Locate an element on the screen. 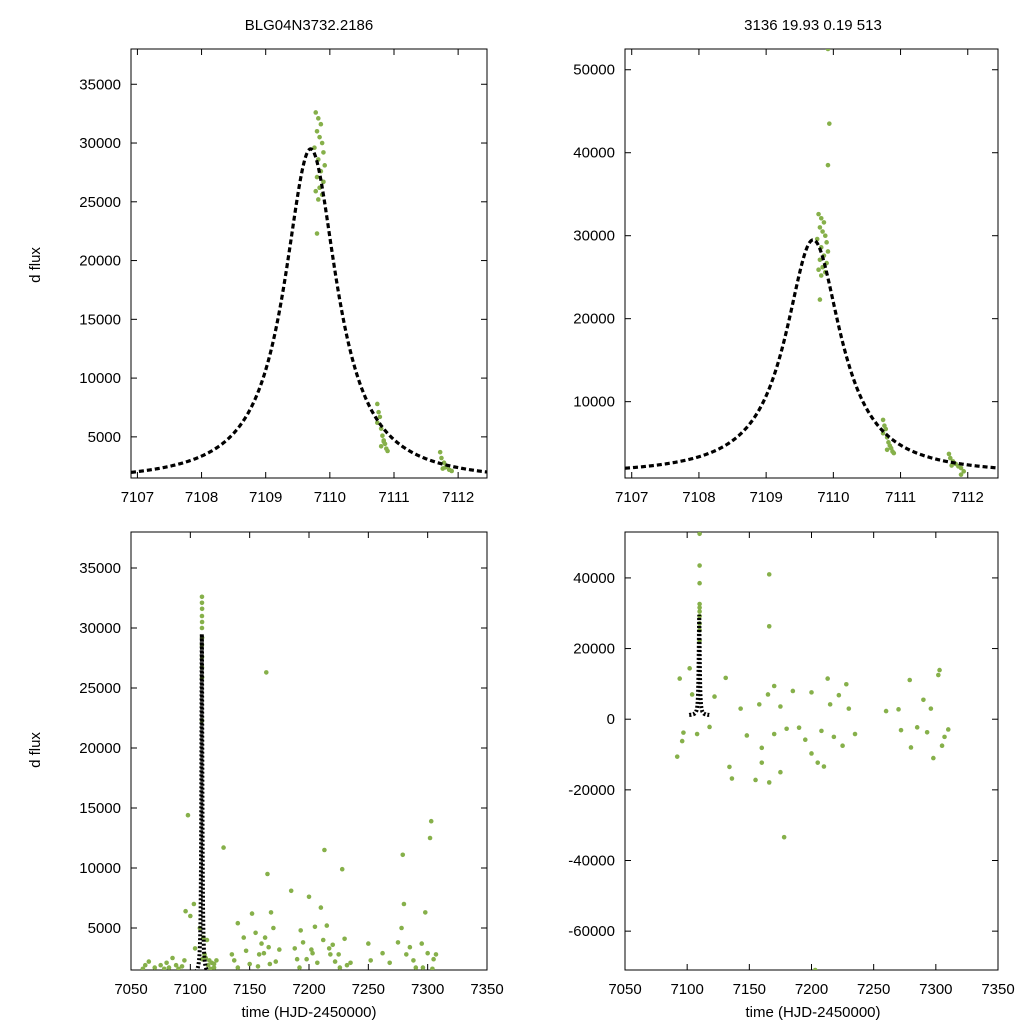  x-tick-label: 7250 is located at coordinates (873, 989).